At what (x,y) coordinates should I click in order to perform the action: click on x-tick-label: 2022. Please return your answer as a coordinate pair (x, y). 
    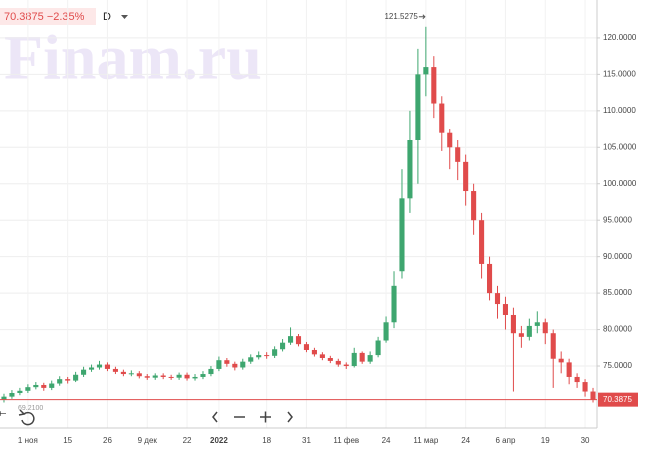
    Looking at the image, I should click on (219, 440).